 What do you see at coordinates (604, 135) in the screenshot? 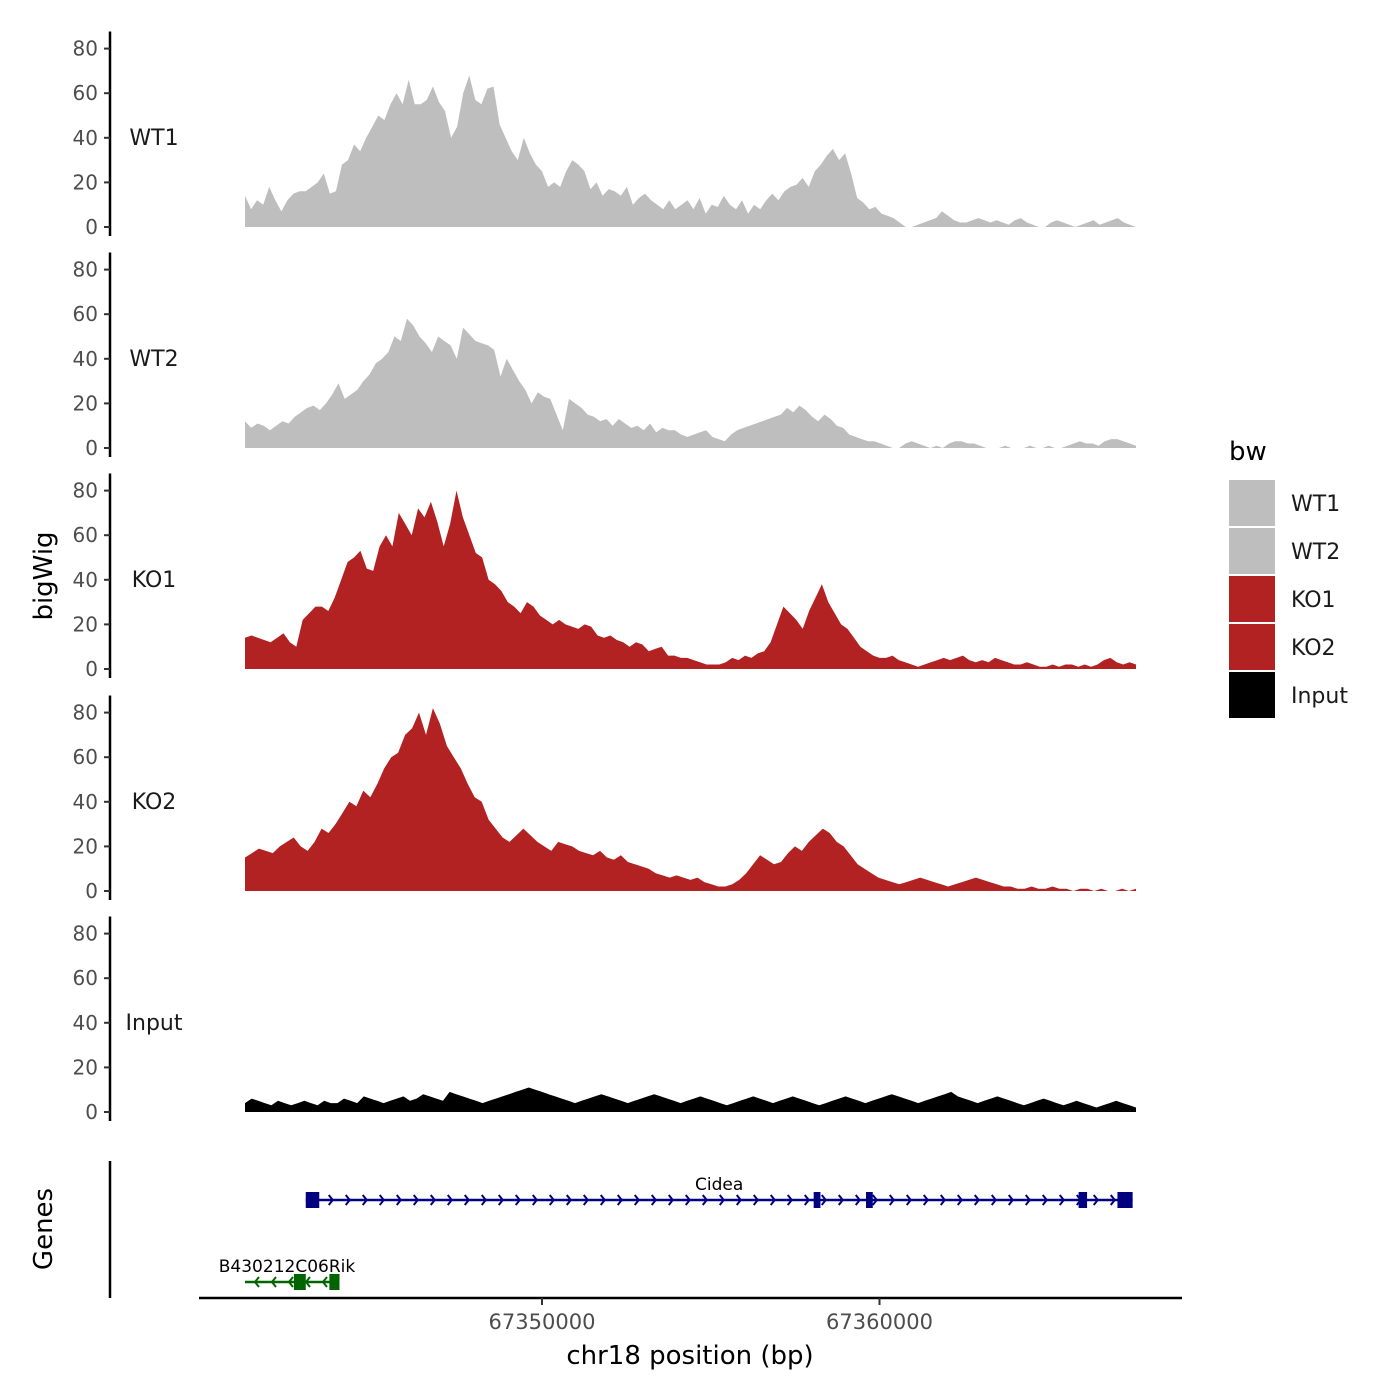
I see `track-panel-wt1: 0 20 40 60 80 WT1` at bounding box center [604, 135].